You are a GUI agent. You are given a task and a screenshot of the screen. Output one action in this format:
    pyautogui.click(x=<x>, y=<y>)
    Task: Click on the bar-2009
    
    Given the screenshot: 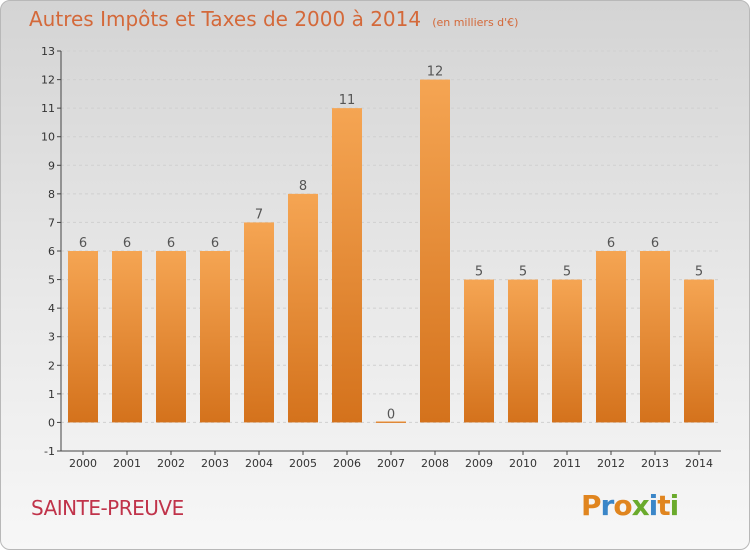 What is the action you would take?
    pyautogui.click(x=479, y=351)
    